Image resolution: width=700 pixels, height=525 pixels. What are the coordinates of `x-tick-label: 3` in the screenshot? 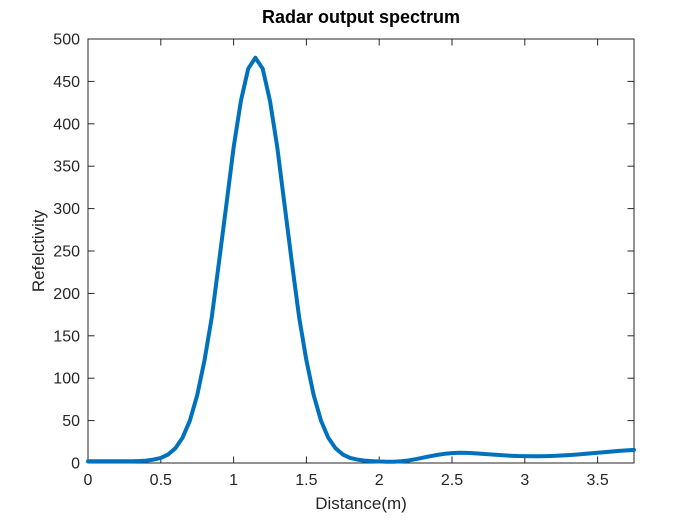 It's located at (524, 480).